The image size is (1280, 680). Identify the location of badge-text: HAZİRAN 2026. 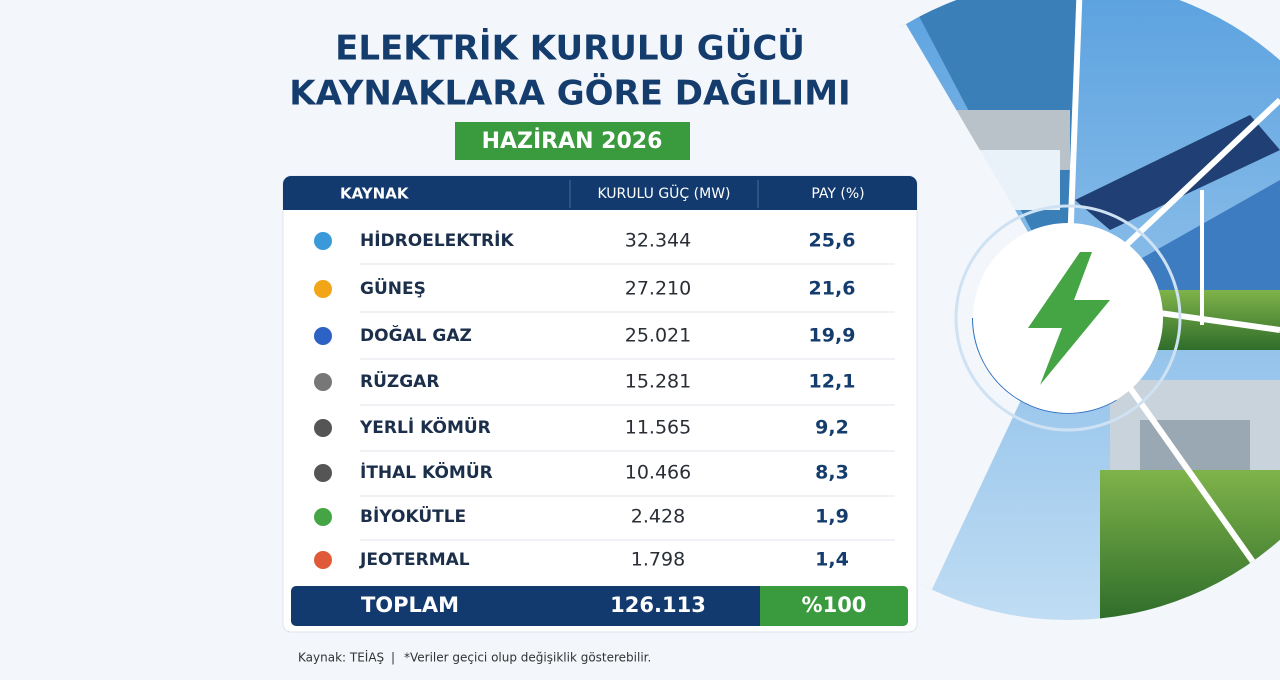
(572, 141).